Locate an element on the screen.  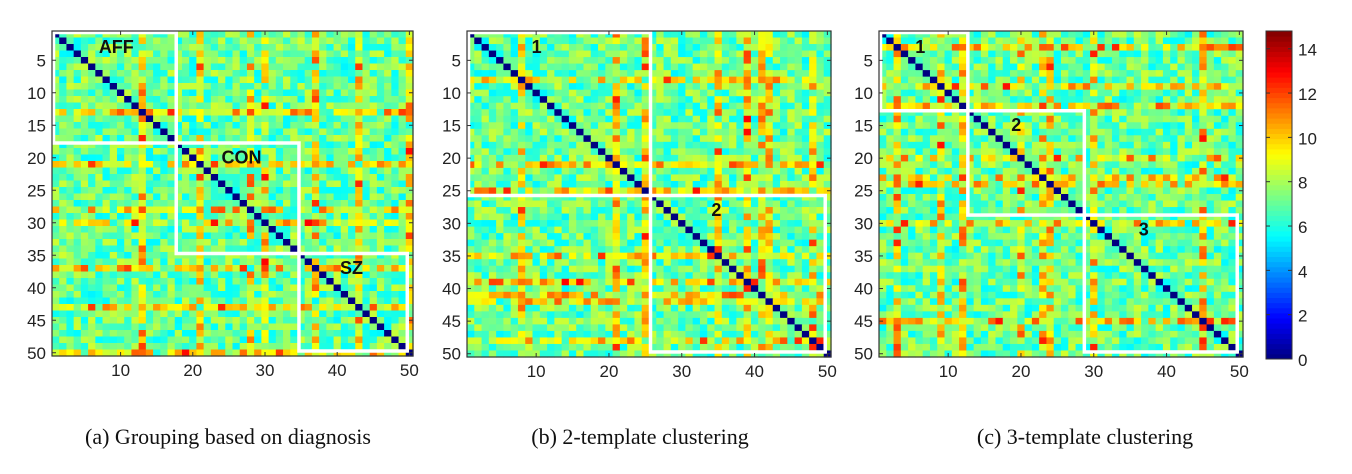
x-tick-label: 40 is located at coordinates (337, 370).